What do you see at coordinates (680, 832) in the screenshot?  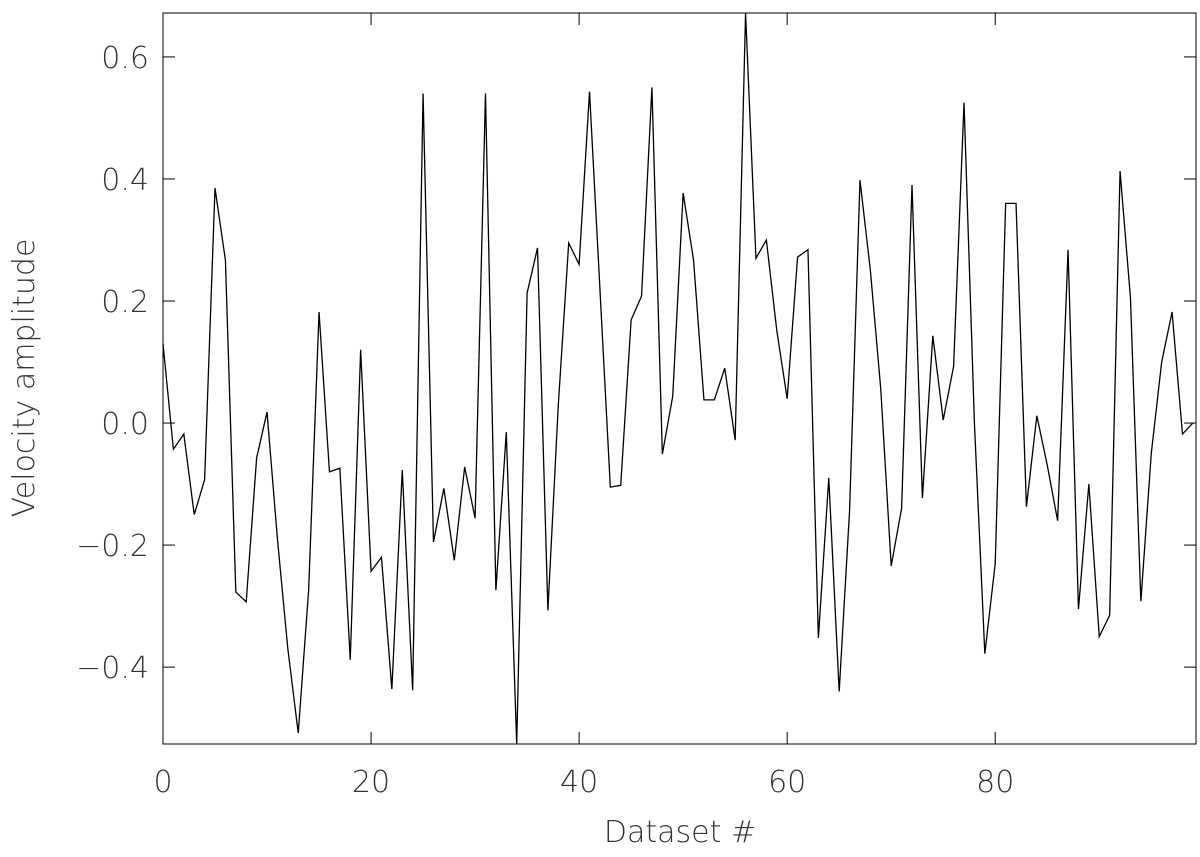 I see `x-axis-label: Dataset #` at bounding box center [680, 832].